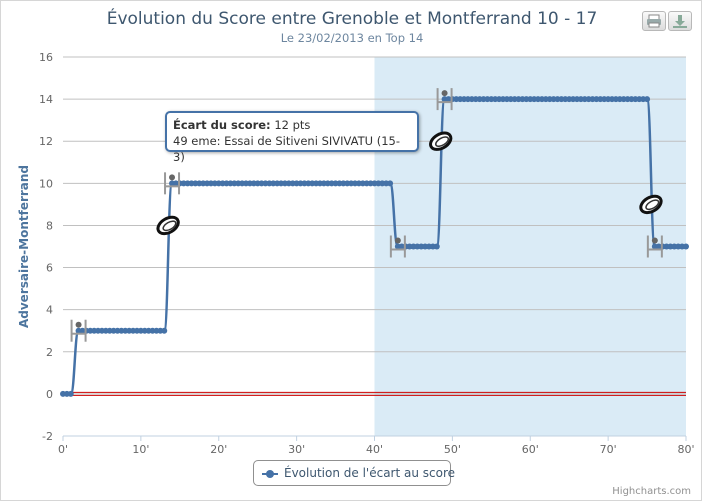 The image size is (702, 501). Describe the element at coordinates (24, 246) in the screenshot. I see `y-axis-title: Adversaire-Montferrand` at that location.